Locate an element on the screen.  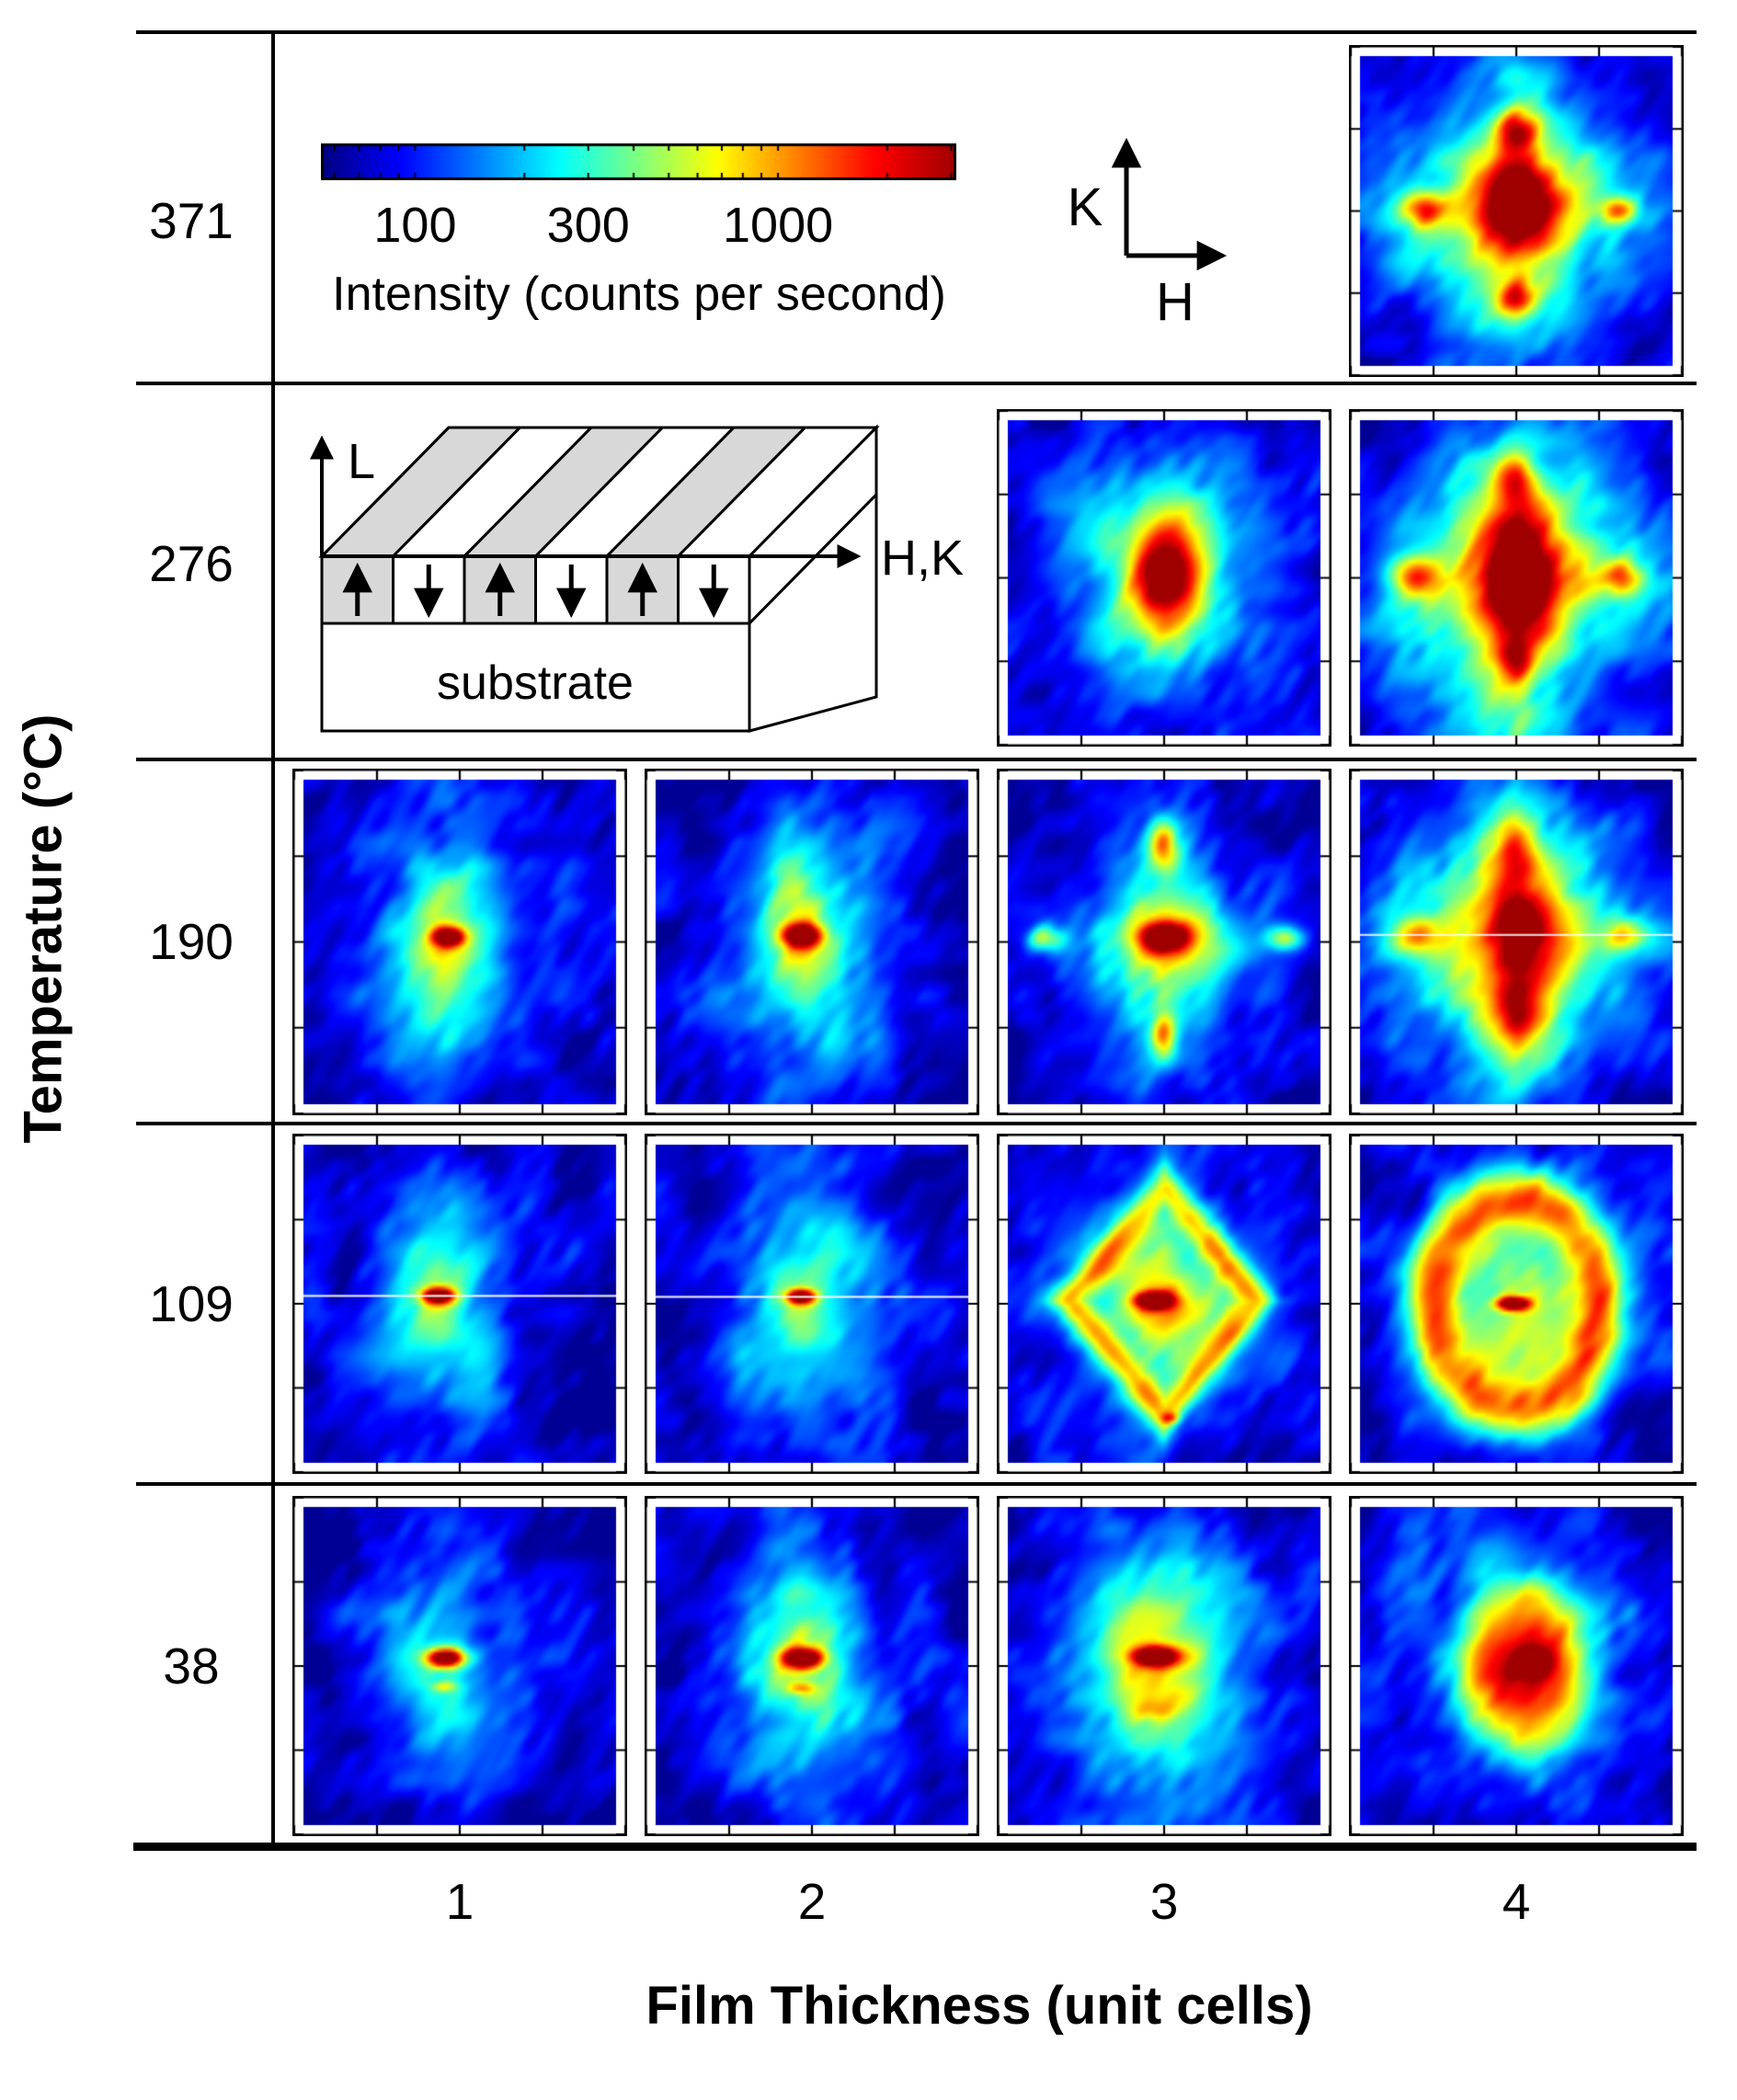
substrate-label: substrate is located at coordinates (535, 683).